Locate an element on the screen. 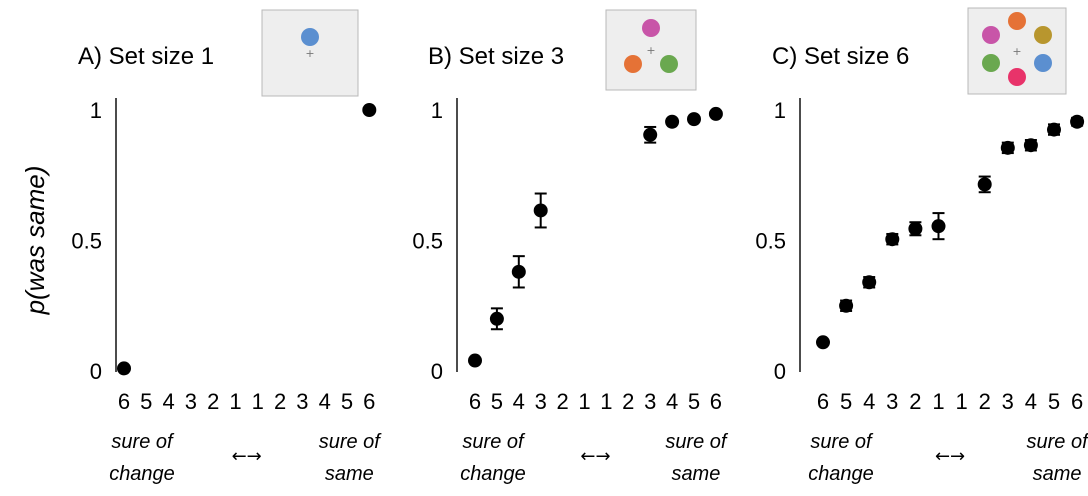 This screenshot has width=1088, height=496. y-axis-label: p(was same) is located at coordinates (35, 241).